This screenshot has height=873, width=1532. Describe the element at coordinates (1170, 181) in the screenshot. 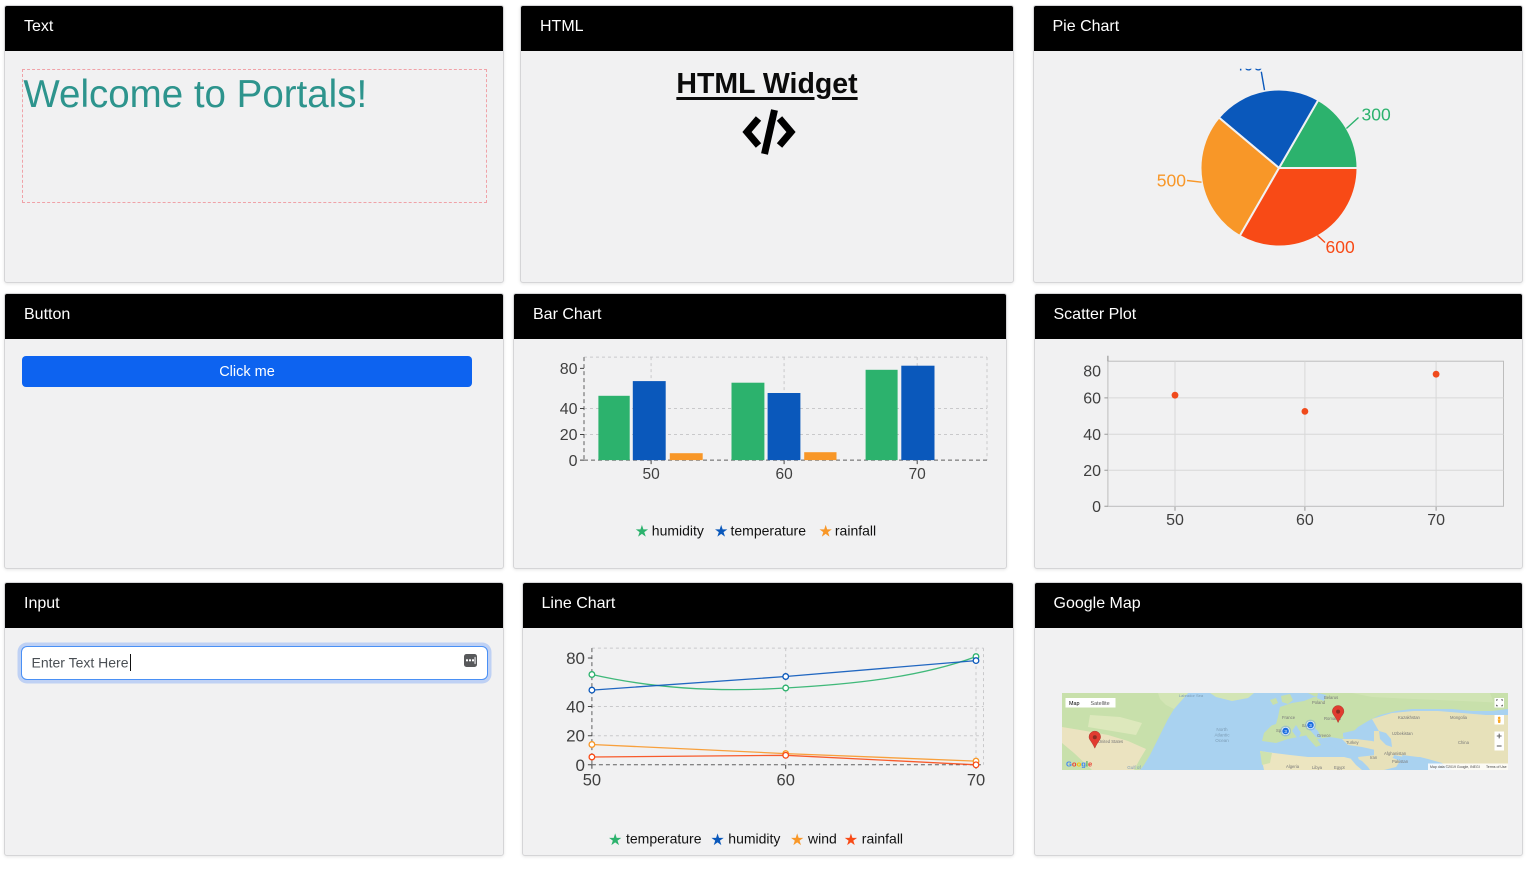

I see `svg-text: 500` at that location.